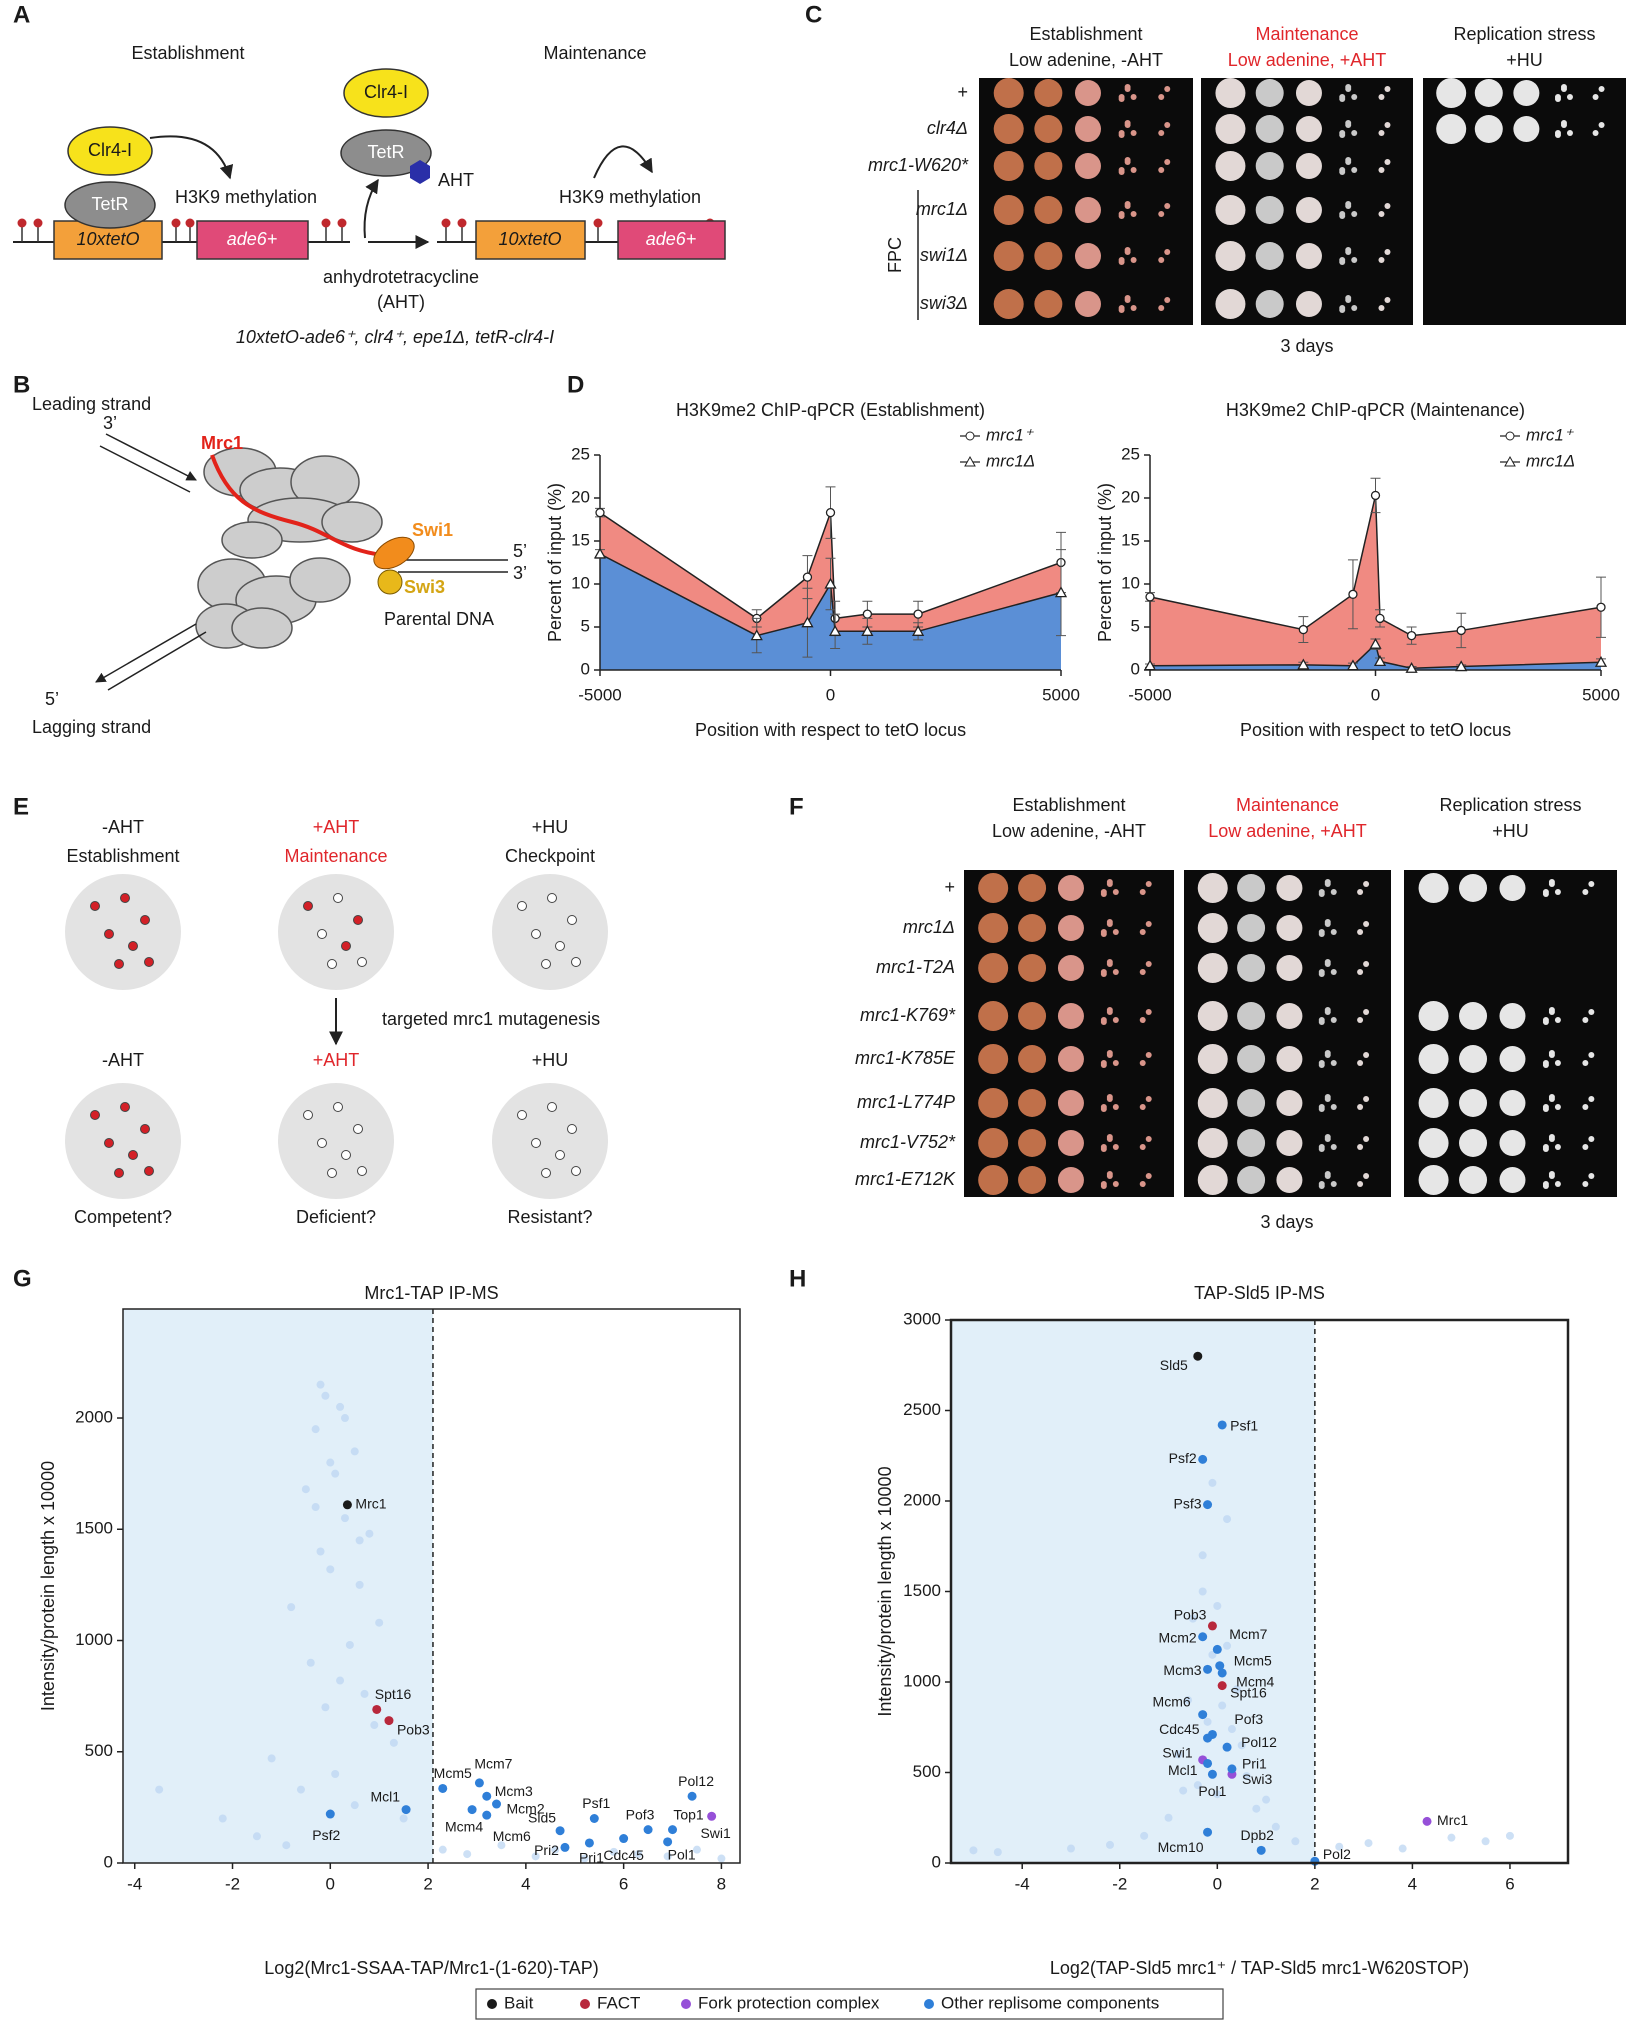  I want to click on strain-label: mrc1-E712K, so click(905, 1179).